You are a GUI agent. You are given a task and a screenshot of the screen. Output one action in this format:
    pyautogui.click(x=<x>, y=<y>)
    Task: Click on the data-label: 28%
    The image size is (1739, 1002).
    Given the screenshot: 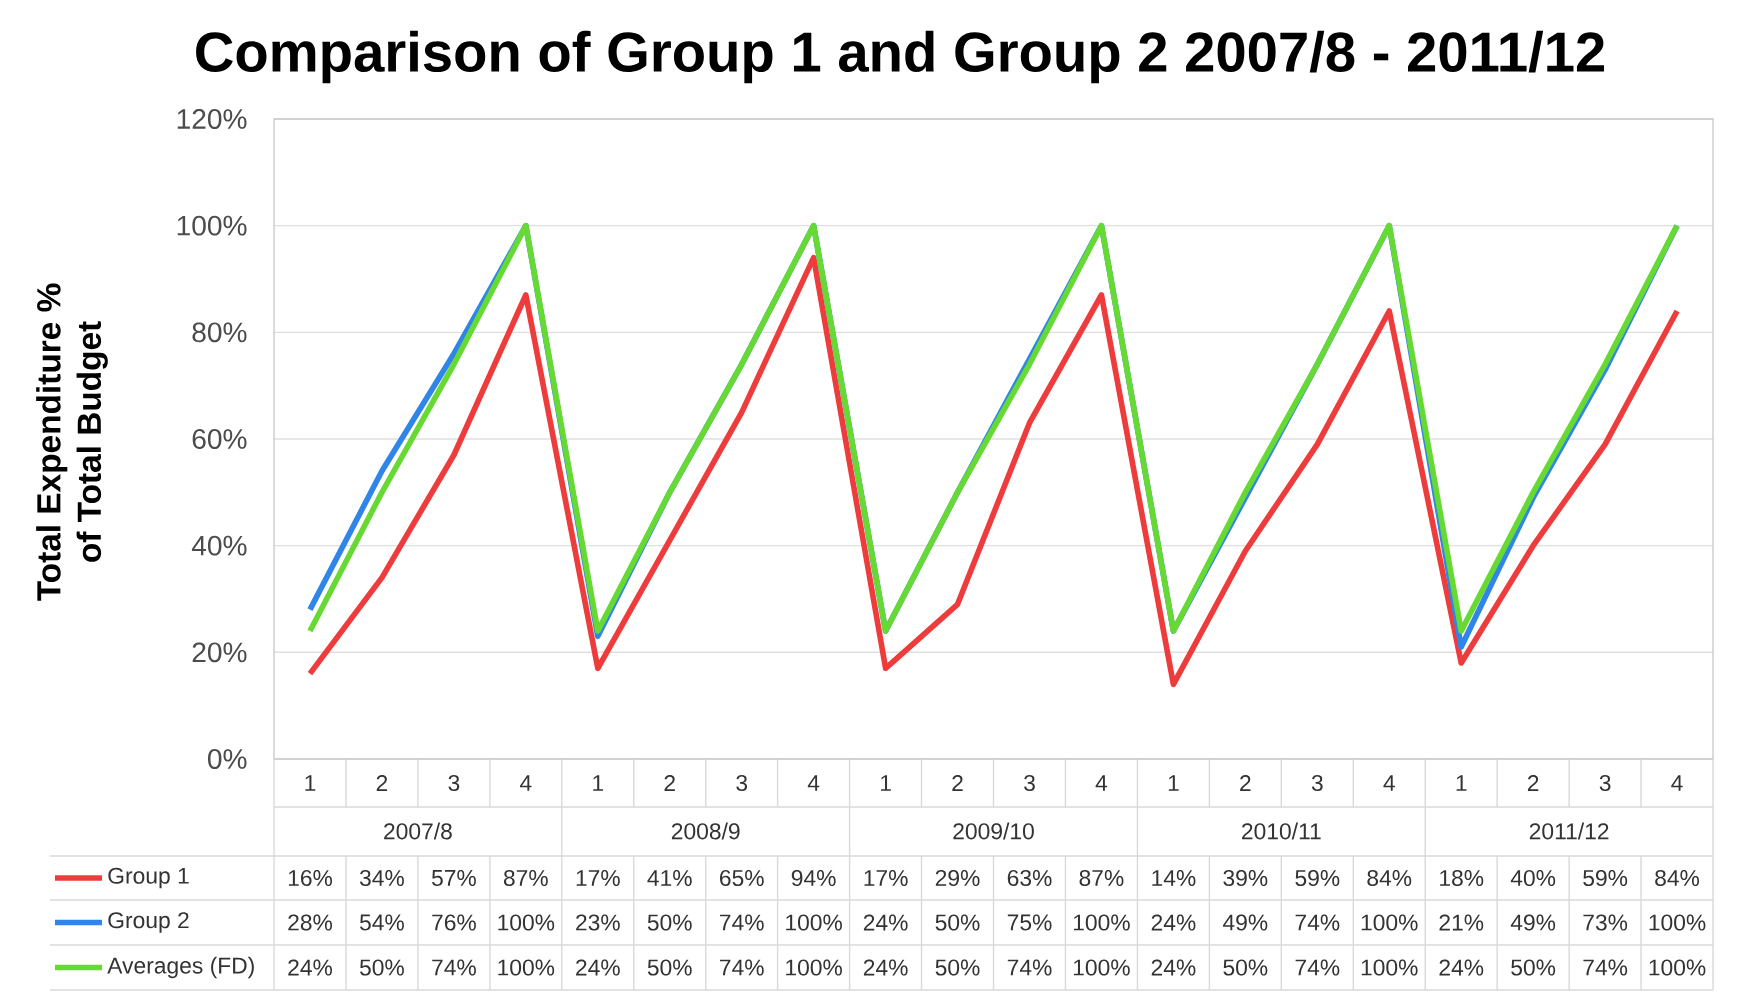 What is the action you would take?
    pyautogui.click(x=310, y=922)
    